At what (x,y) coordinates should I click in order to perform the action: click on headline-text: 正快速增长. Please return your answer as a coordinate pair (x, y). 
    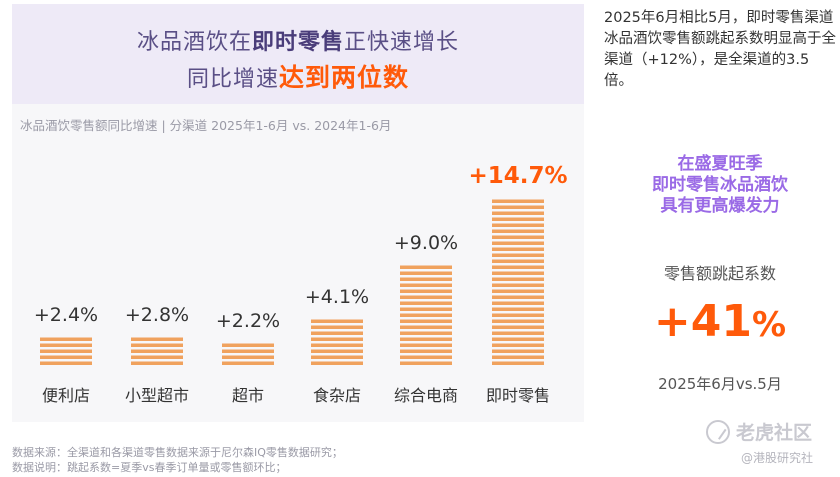
    Looking at the image, I should click on (402, 42).